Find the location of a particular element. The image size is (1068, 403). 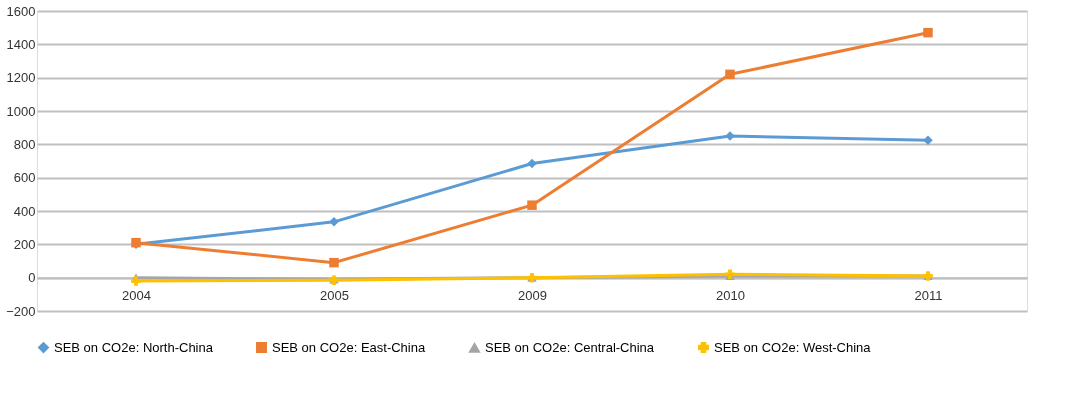

y-tick-label: 600 is located at coordinates (24, 178).